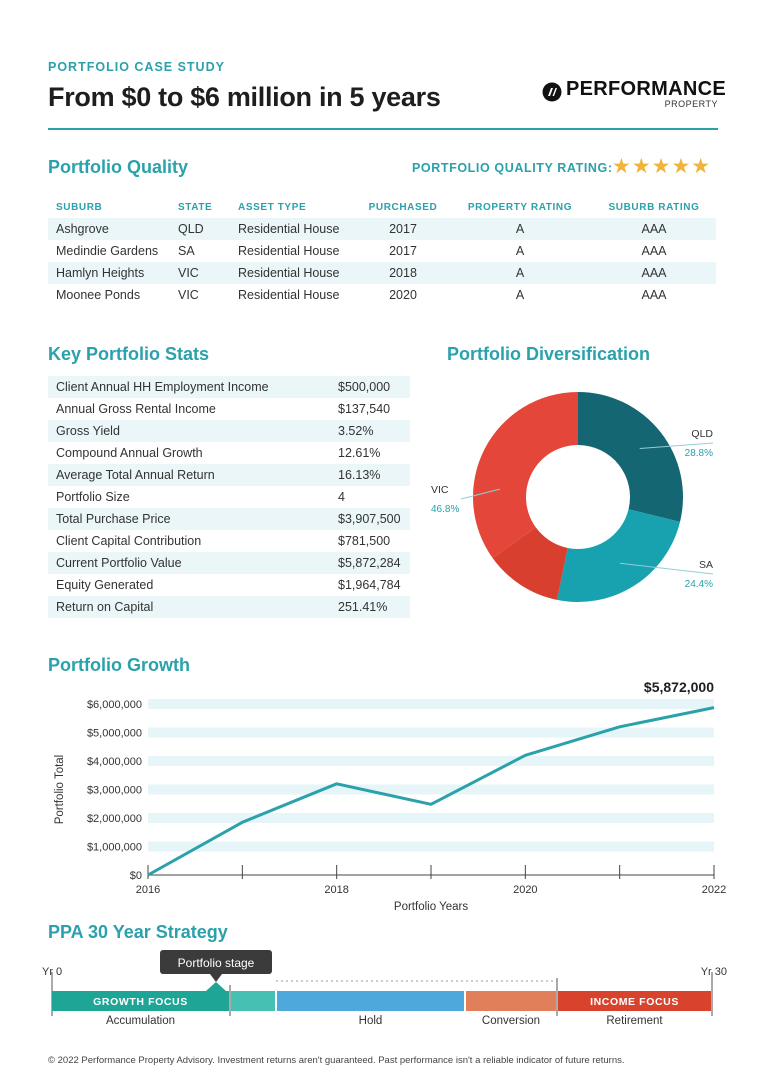 The width and height of the screenshot is (768, 1089). I want to click on stats-row: Current Portfolio Value $5,872,284, so click(229, 563).